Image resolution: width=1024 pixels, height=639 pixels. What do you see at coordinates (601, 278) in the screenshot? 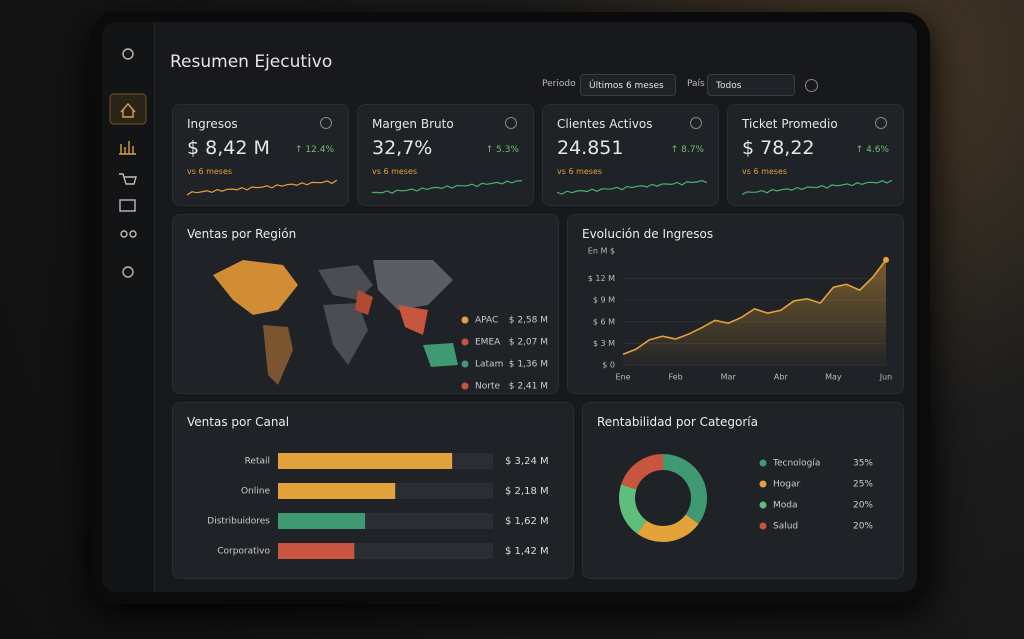
I see `y-tick-label: $ 12 M` at bounding box center [601, 278].